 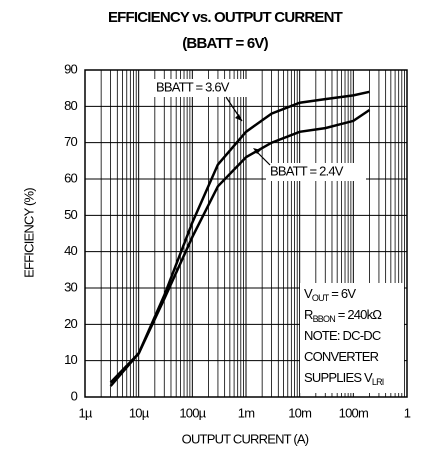 What do you see at coordinates (338, 377) in the screenshot?
I see `note-text: SUPPLIES V` at bounding box center [338, 377].